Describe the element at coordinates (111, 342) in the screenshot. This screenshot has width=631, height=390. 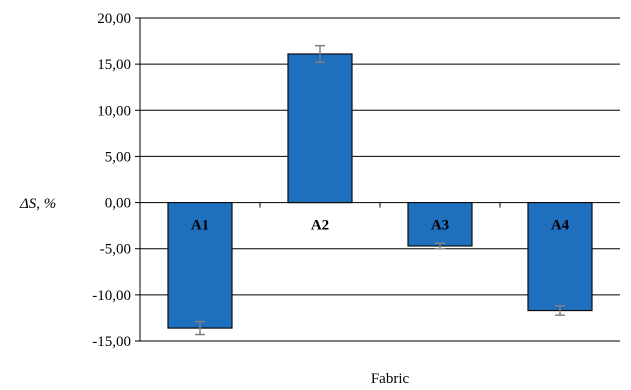
I see `y-tick-label: -15,00` at that location.